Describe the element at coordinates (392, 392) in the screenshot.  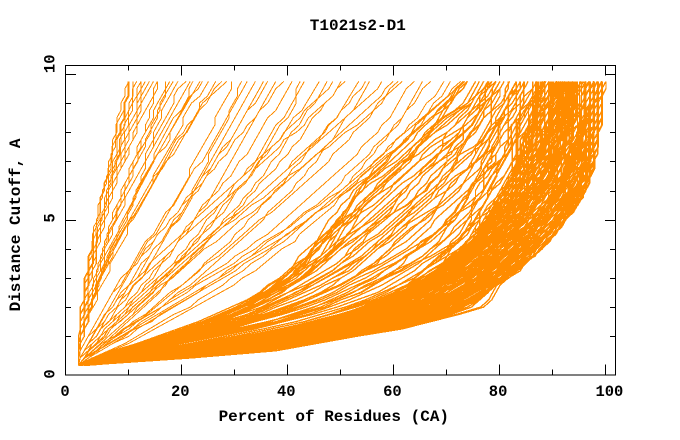
I see `svg-text: 60` at that location.